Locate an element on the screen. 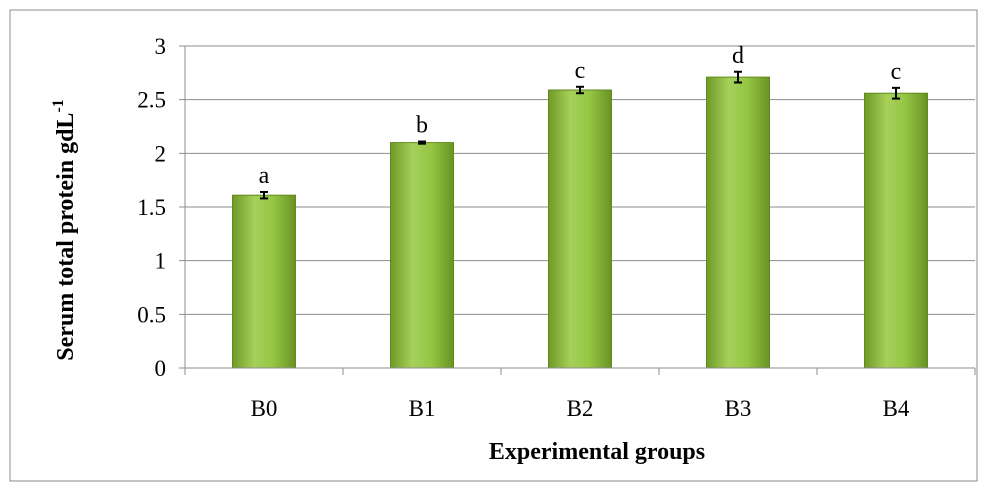  y-tick-label: 1.5 is located at coordinates (151, 207).